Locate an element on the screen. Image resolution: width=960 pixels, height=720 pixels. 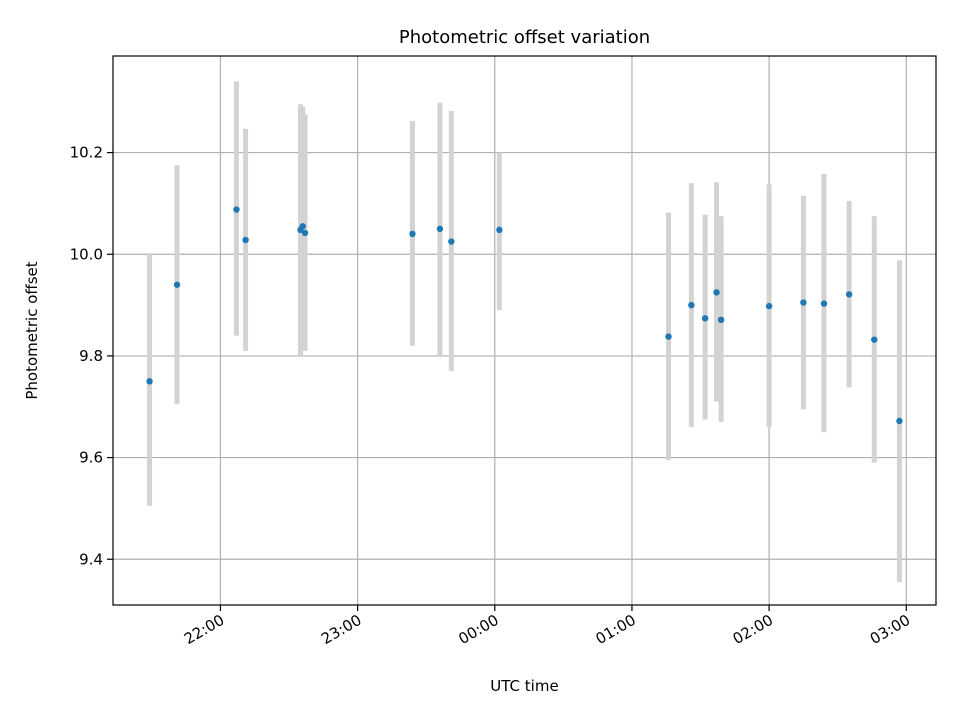
chart-title: Photometric offset variation is located at coordinates (524, 37).